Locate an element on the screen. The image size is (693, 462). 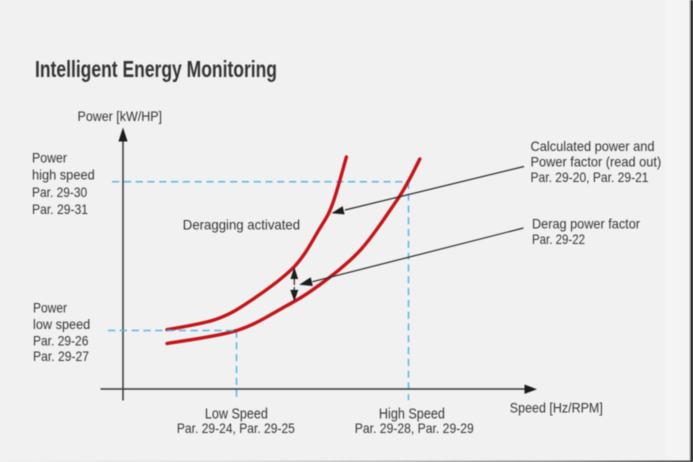
svg-text: Low Speed is located at coordinates (236, 413).